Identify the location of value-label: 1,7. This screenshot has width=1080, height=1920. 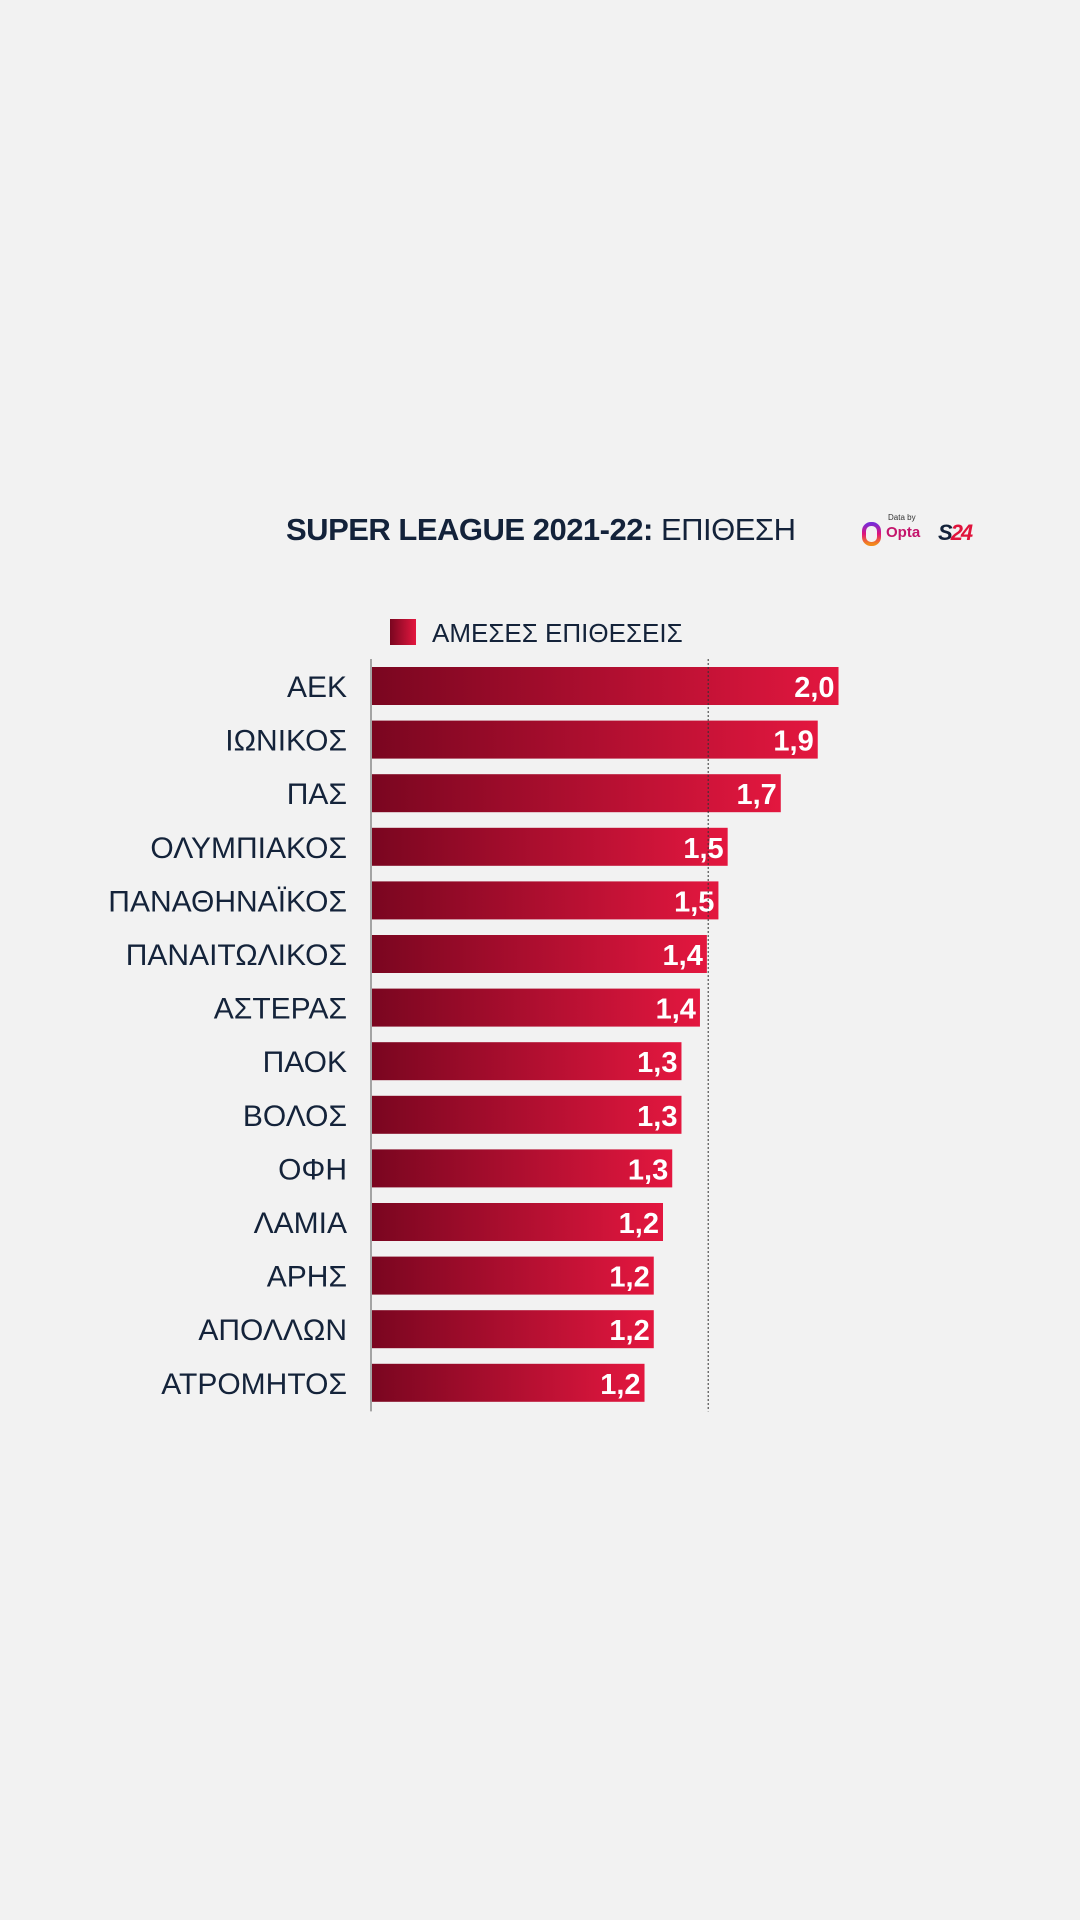
(756, 795).